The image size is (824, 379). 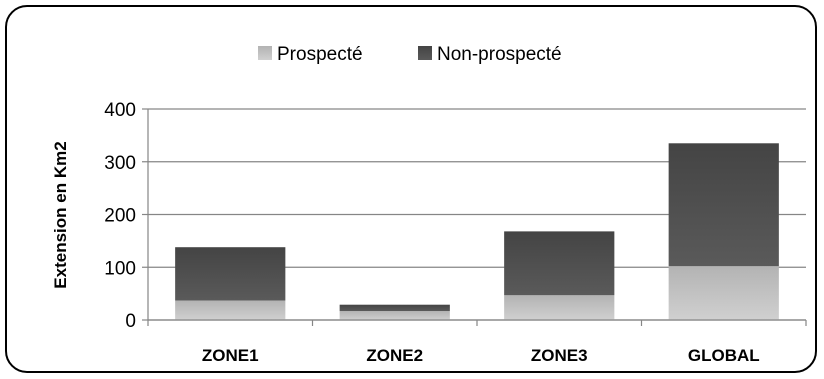 What do you see at coordinates (499, 54) in the screenshot?
I see `legend-label-non-prospecte: Non-prospecté` at bounding box center [499, 54].